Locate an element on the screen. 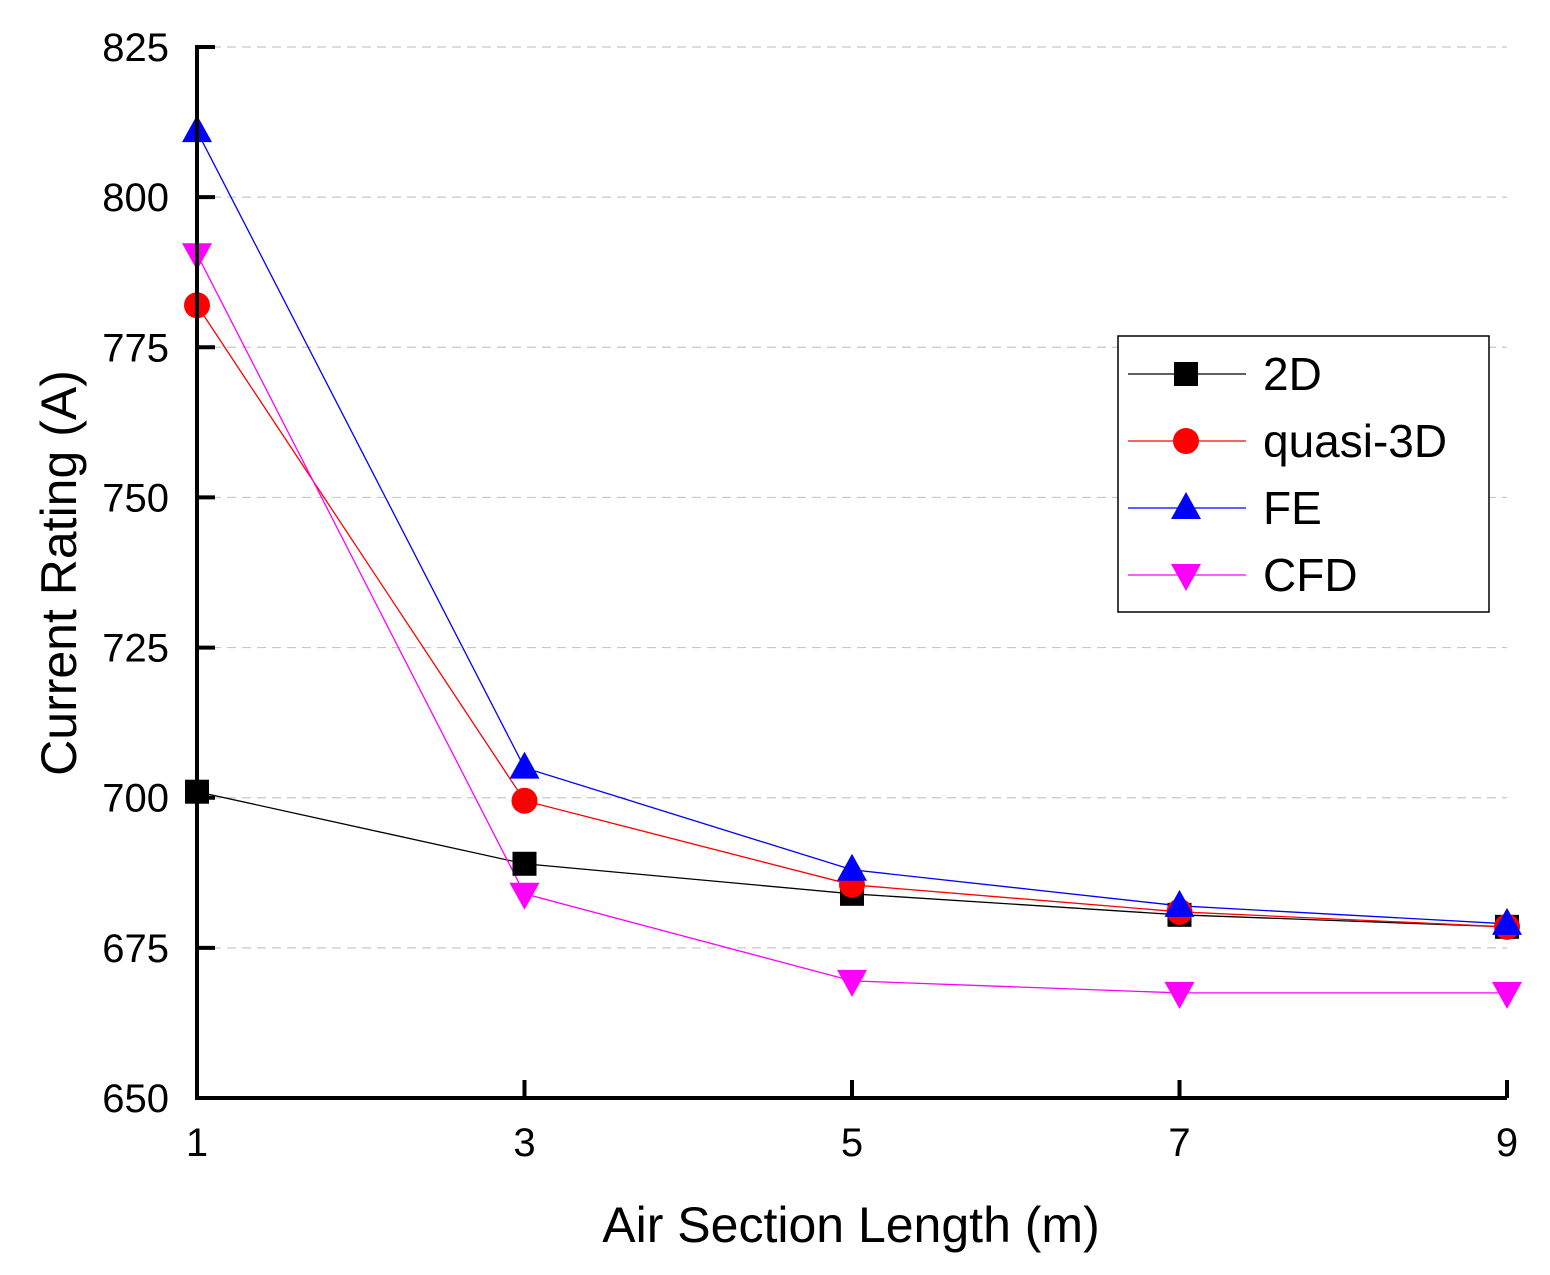 This screenshot has height=1275, width=1550. y-tick-label-825: 825 is located at coordinates (135, 48).